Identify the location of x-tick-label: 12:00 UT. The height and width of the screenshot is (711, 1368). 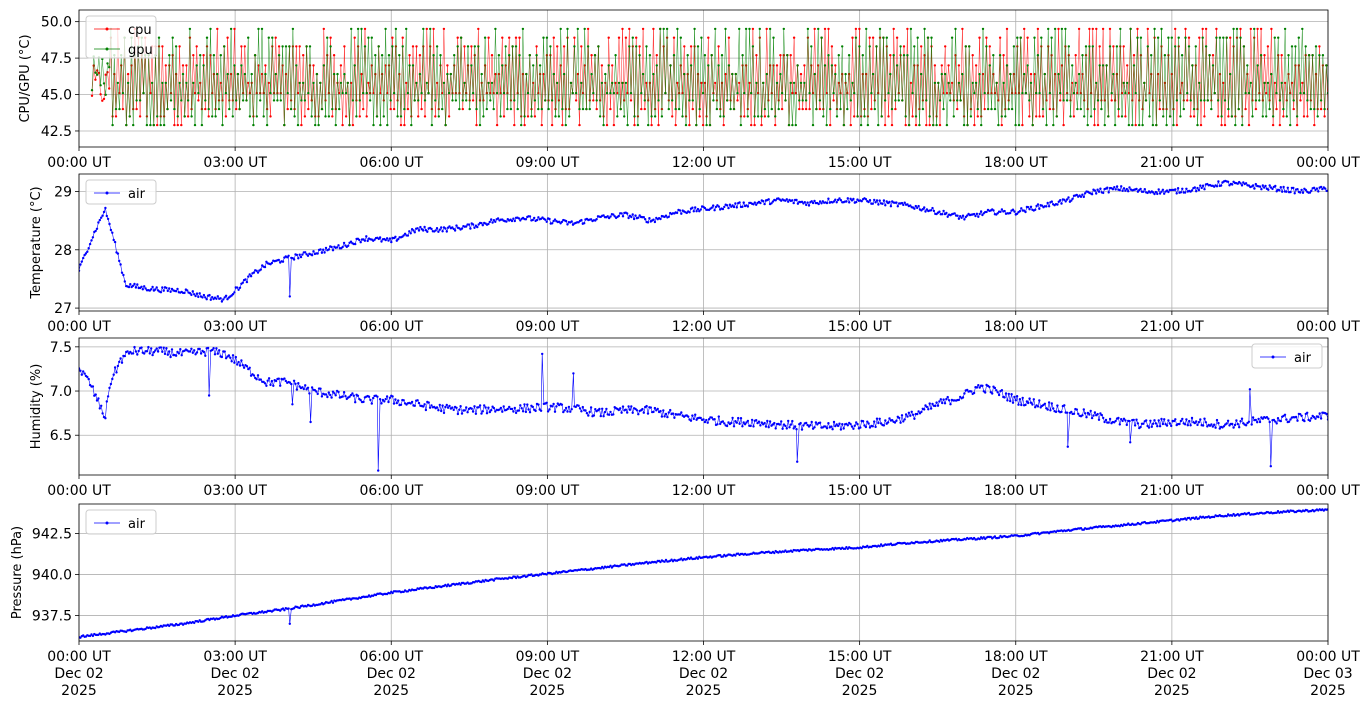
(704, 657).